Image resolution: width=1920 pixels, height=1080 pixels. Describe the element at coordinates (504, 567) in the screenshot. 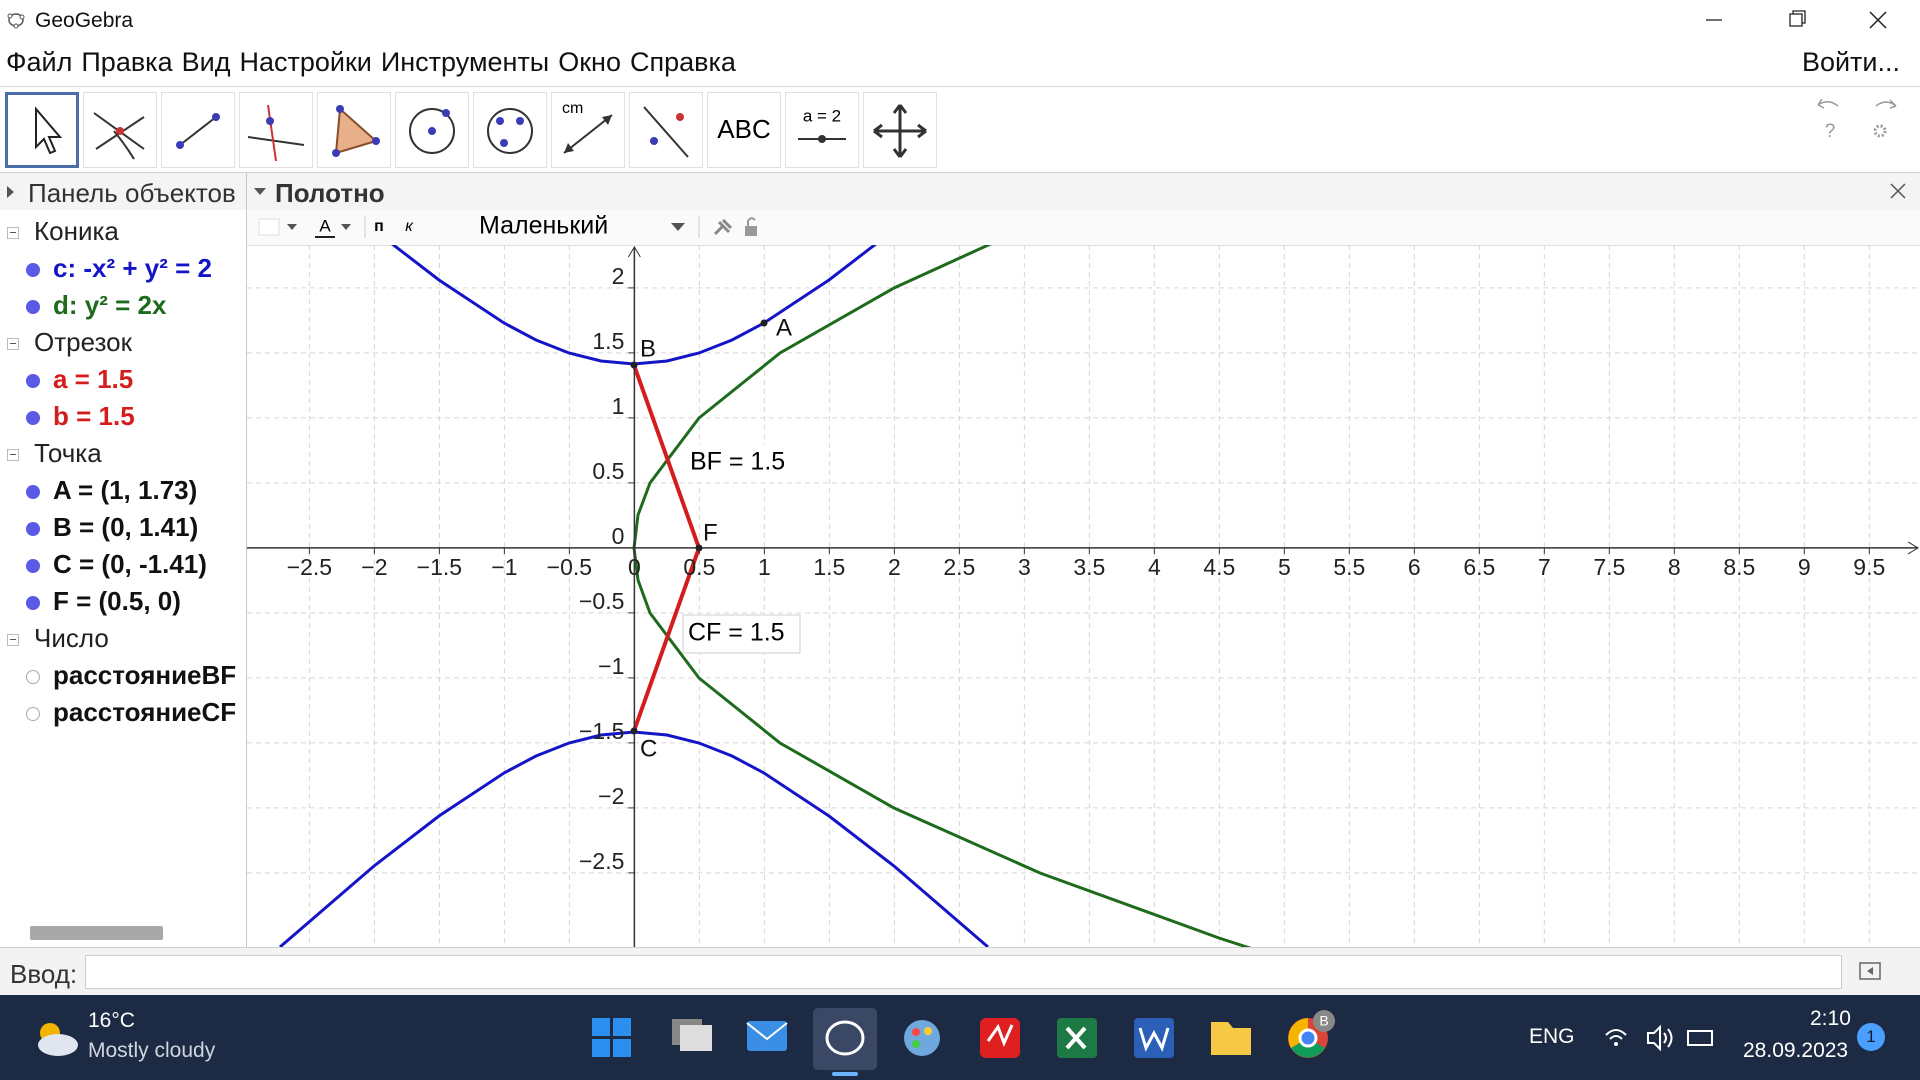

I see `x-tick-label: −1` at that location.